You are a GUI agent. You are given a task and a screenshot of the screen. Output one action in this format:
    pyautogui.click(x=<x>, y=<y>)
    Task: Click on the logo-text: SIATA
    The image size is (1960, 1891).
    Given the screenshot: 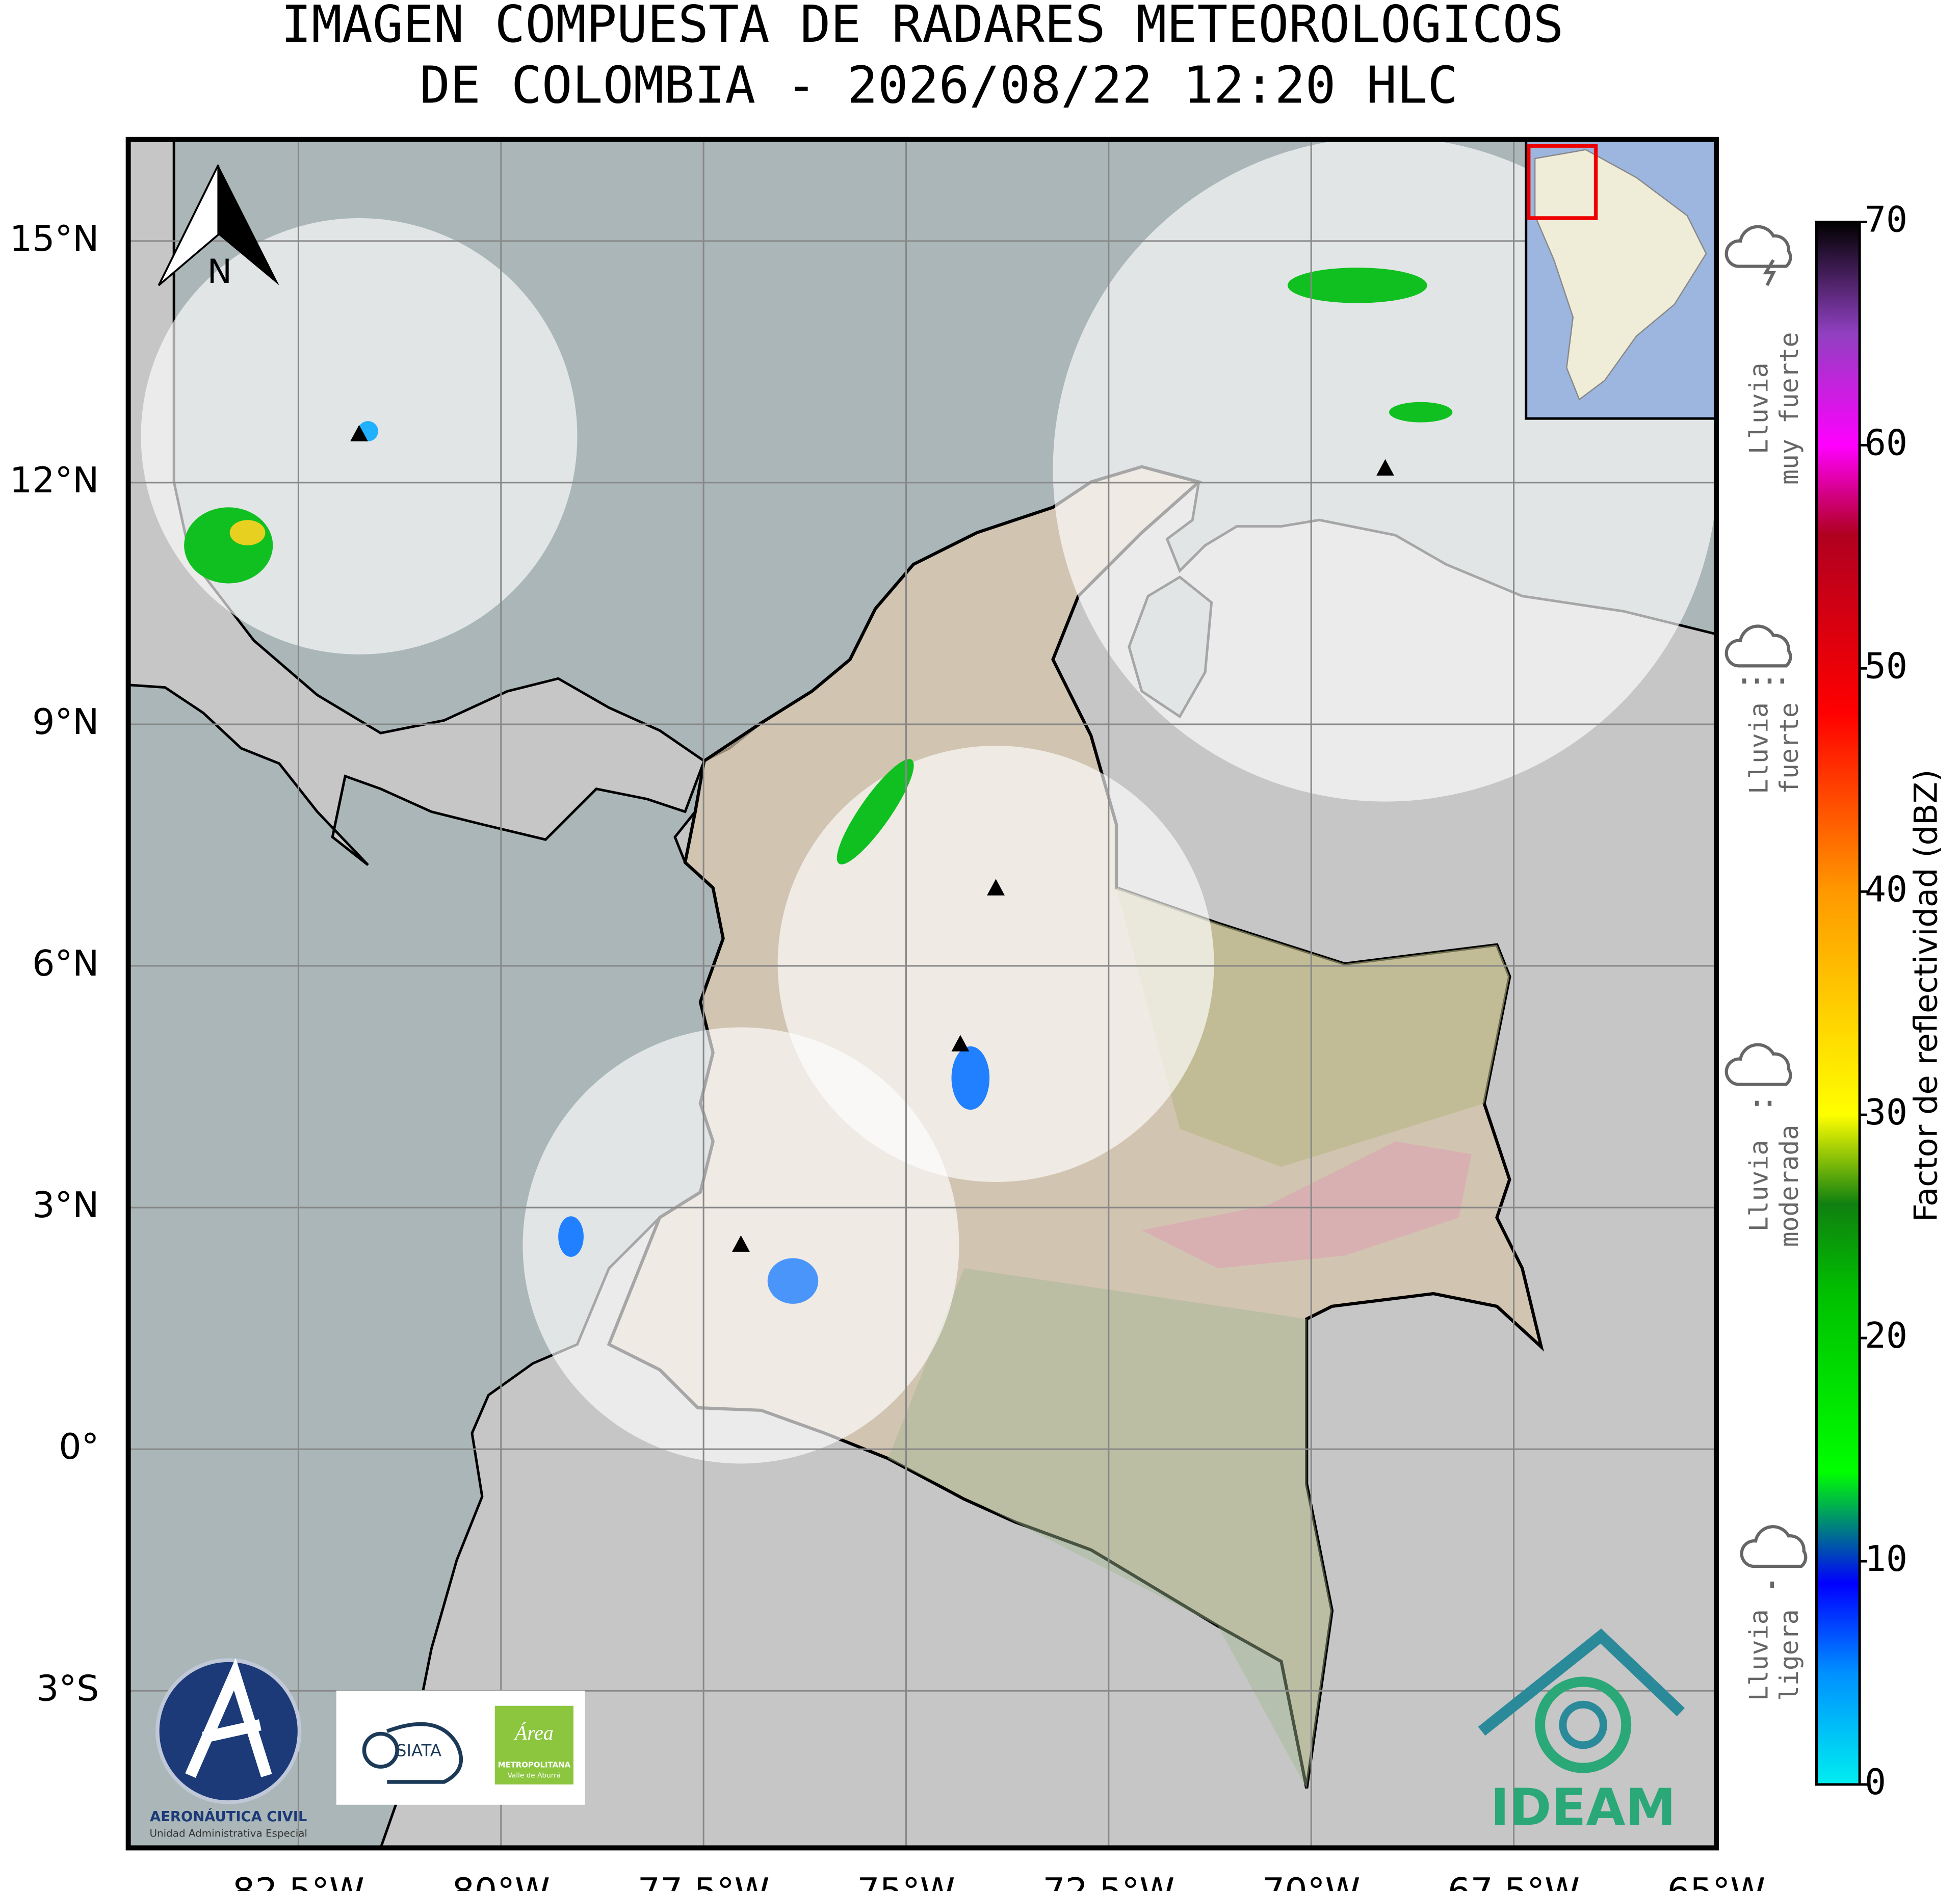 What is the action you would take?
    pyautogui.click(x=418, y=1750)
    